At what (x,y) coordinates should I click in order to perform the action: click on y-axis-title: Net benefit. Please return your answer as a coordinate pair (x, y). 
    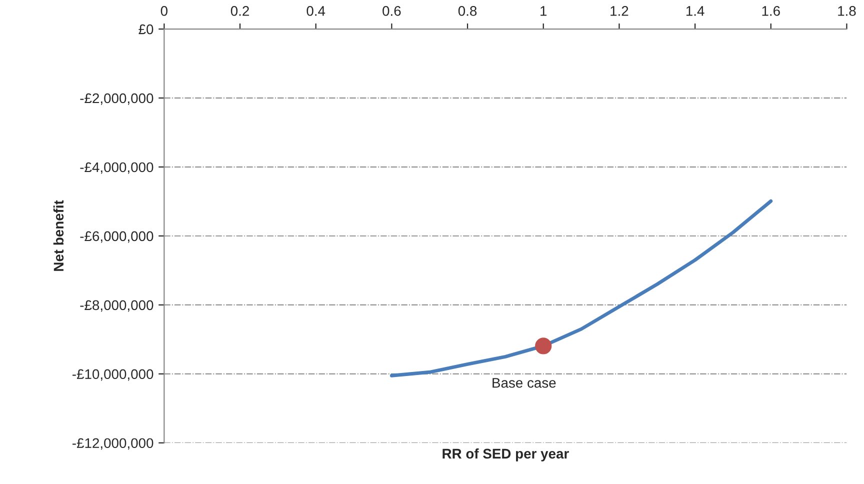
    Looking at the image, I should click on (58, 235).